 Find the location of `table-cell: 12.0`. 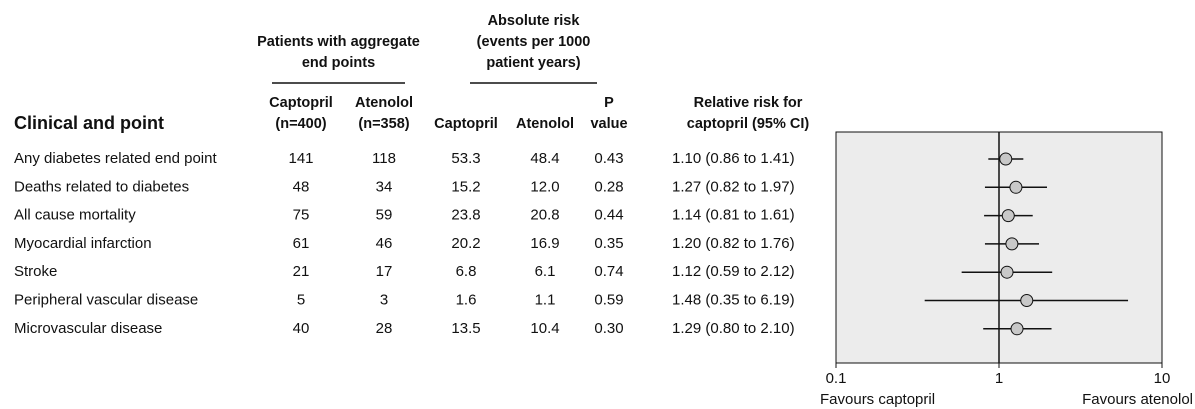

table-cell: 12.0 is located at coordinates (544, 186).